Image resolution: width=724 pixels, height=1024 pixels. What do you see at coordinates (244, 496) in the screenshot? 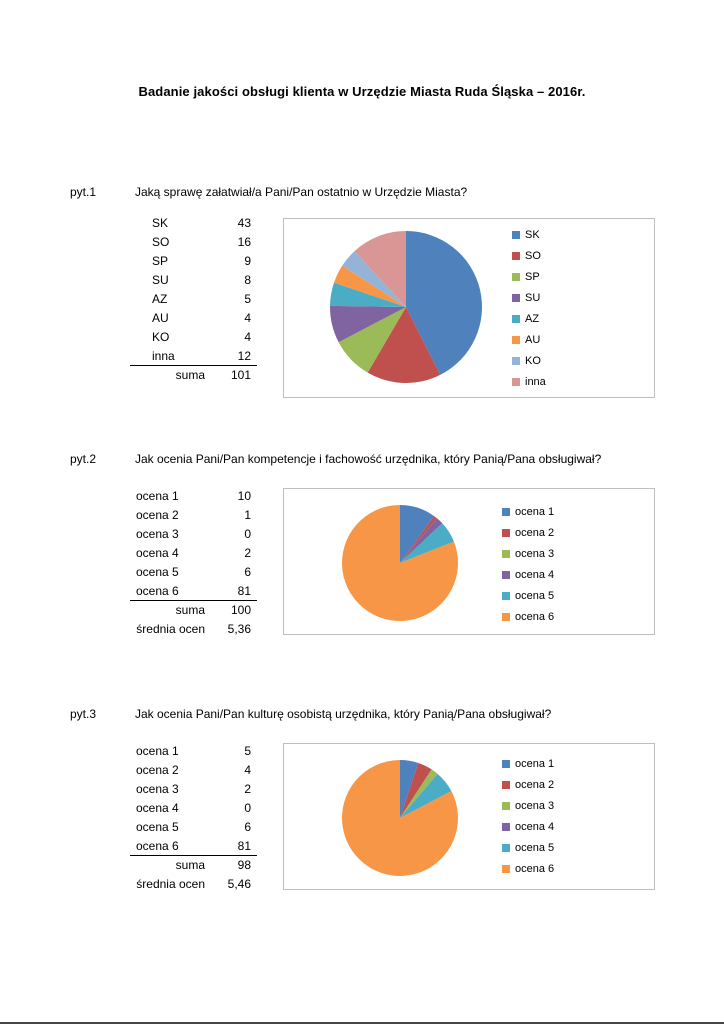
I see `row-value: 10` at bounding box center [244, 496].